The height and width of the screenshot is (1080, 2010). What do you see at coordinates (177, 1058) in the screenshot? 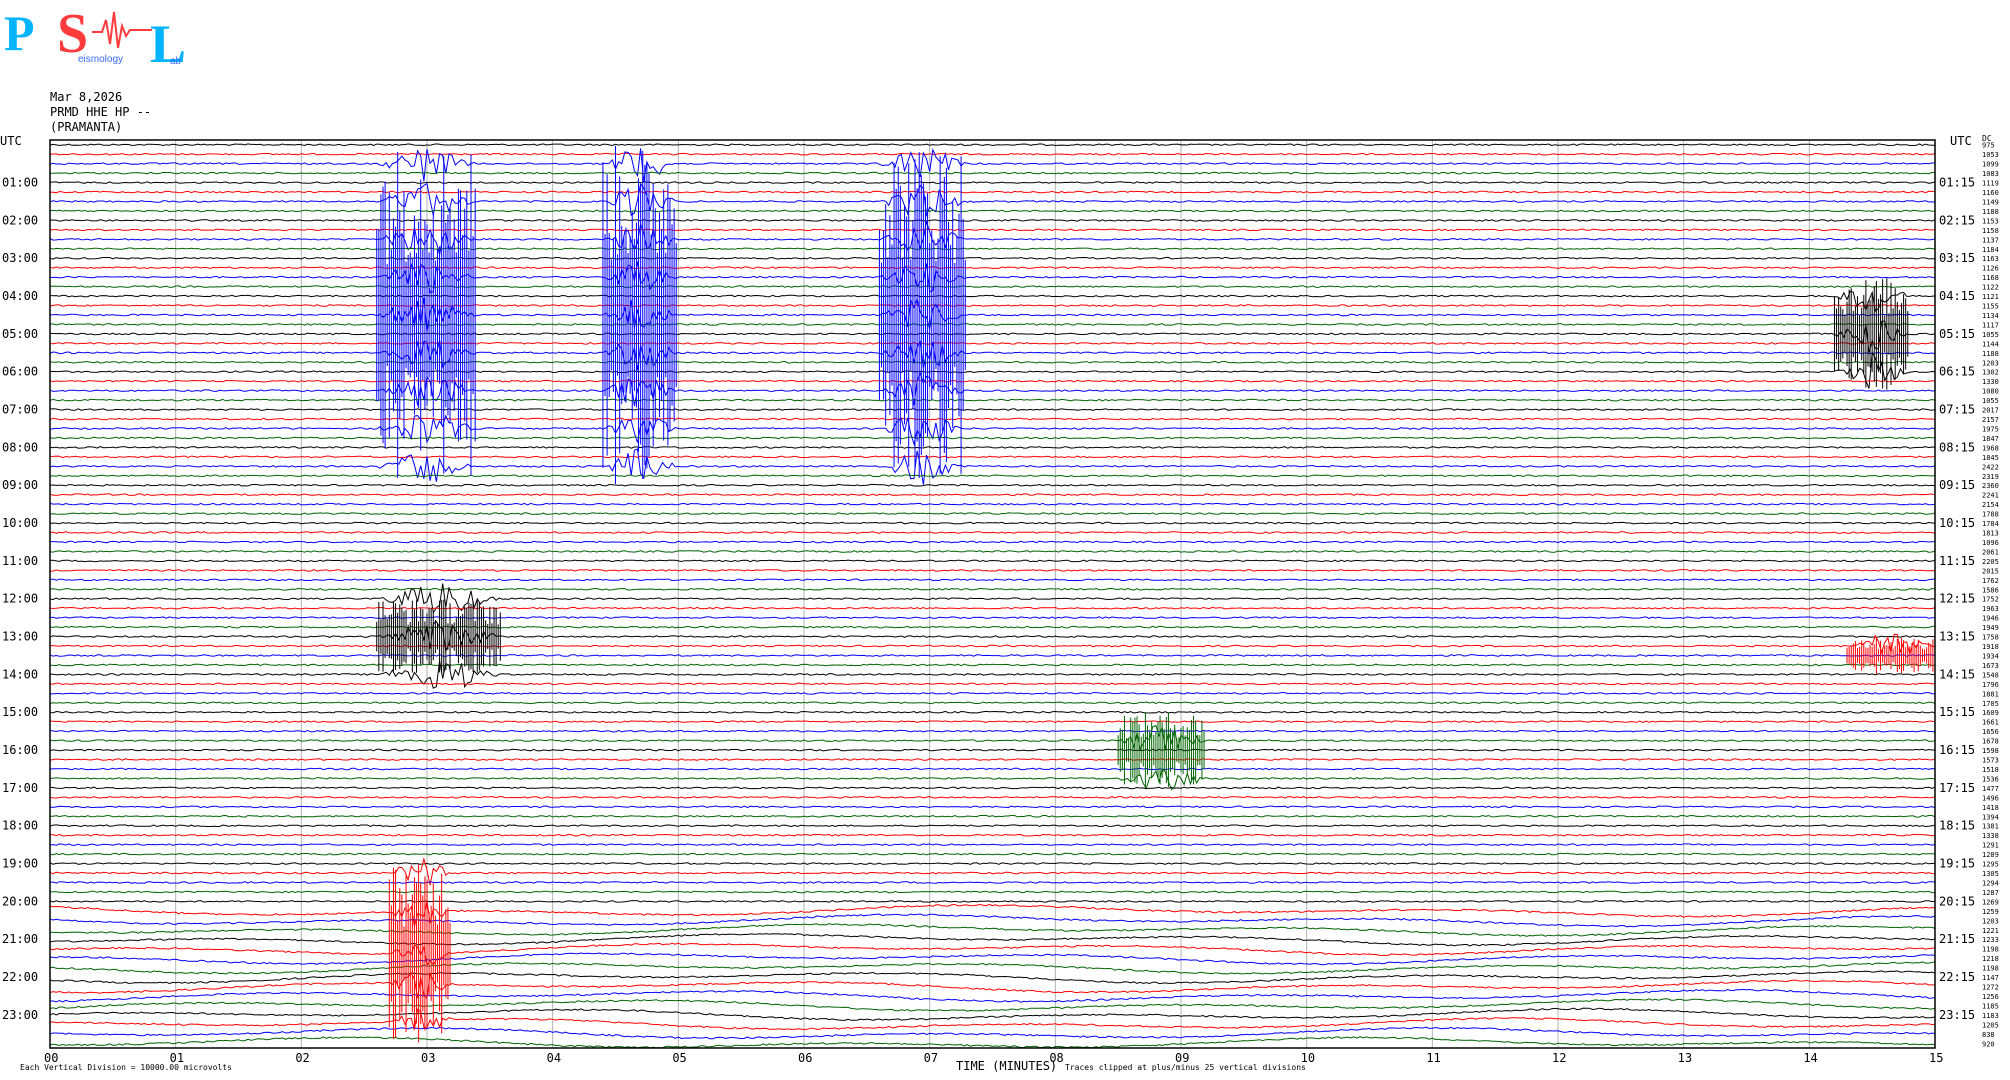
I see `x-tick-label: 01` at bounding box center [177, 1058].